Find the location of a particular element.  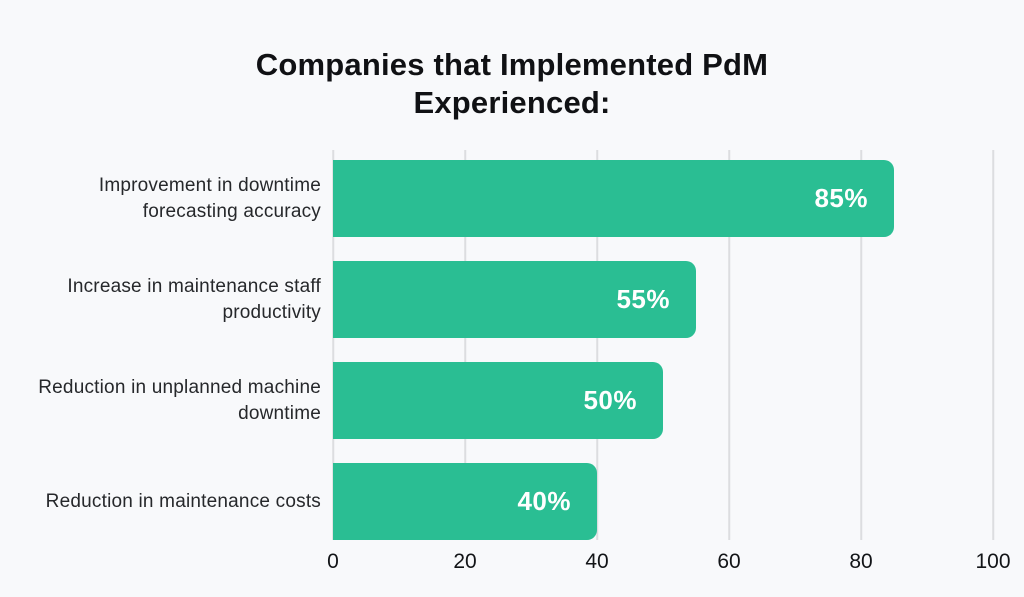

bar: 55% is located at coordinates (514, 299).